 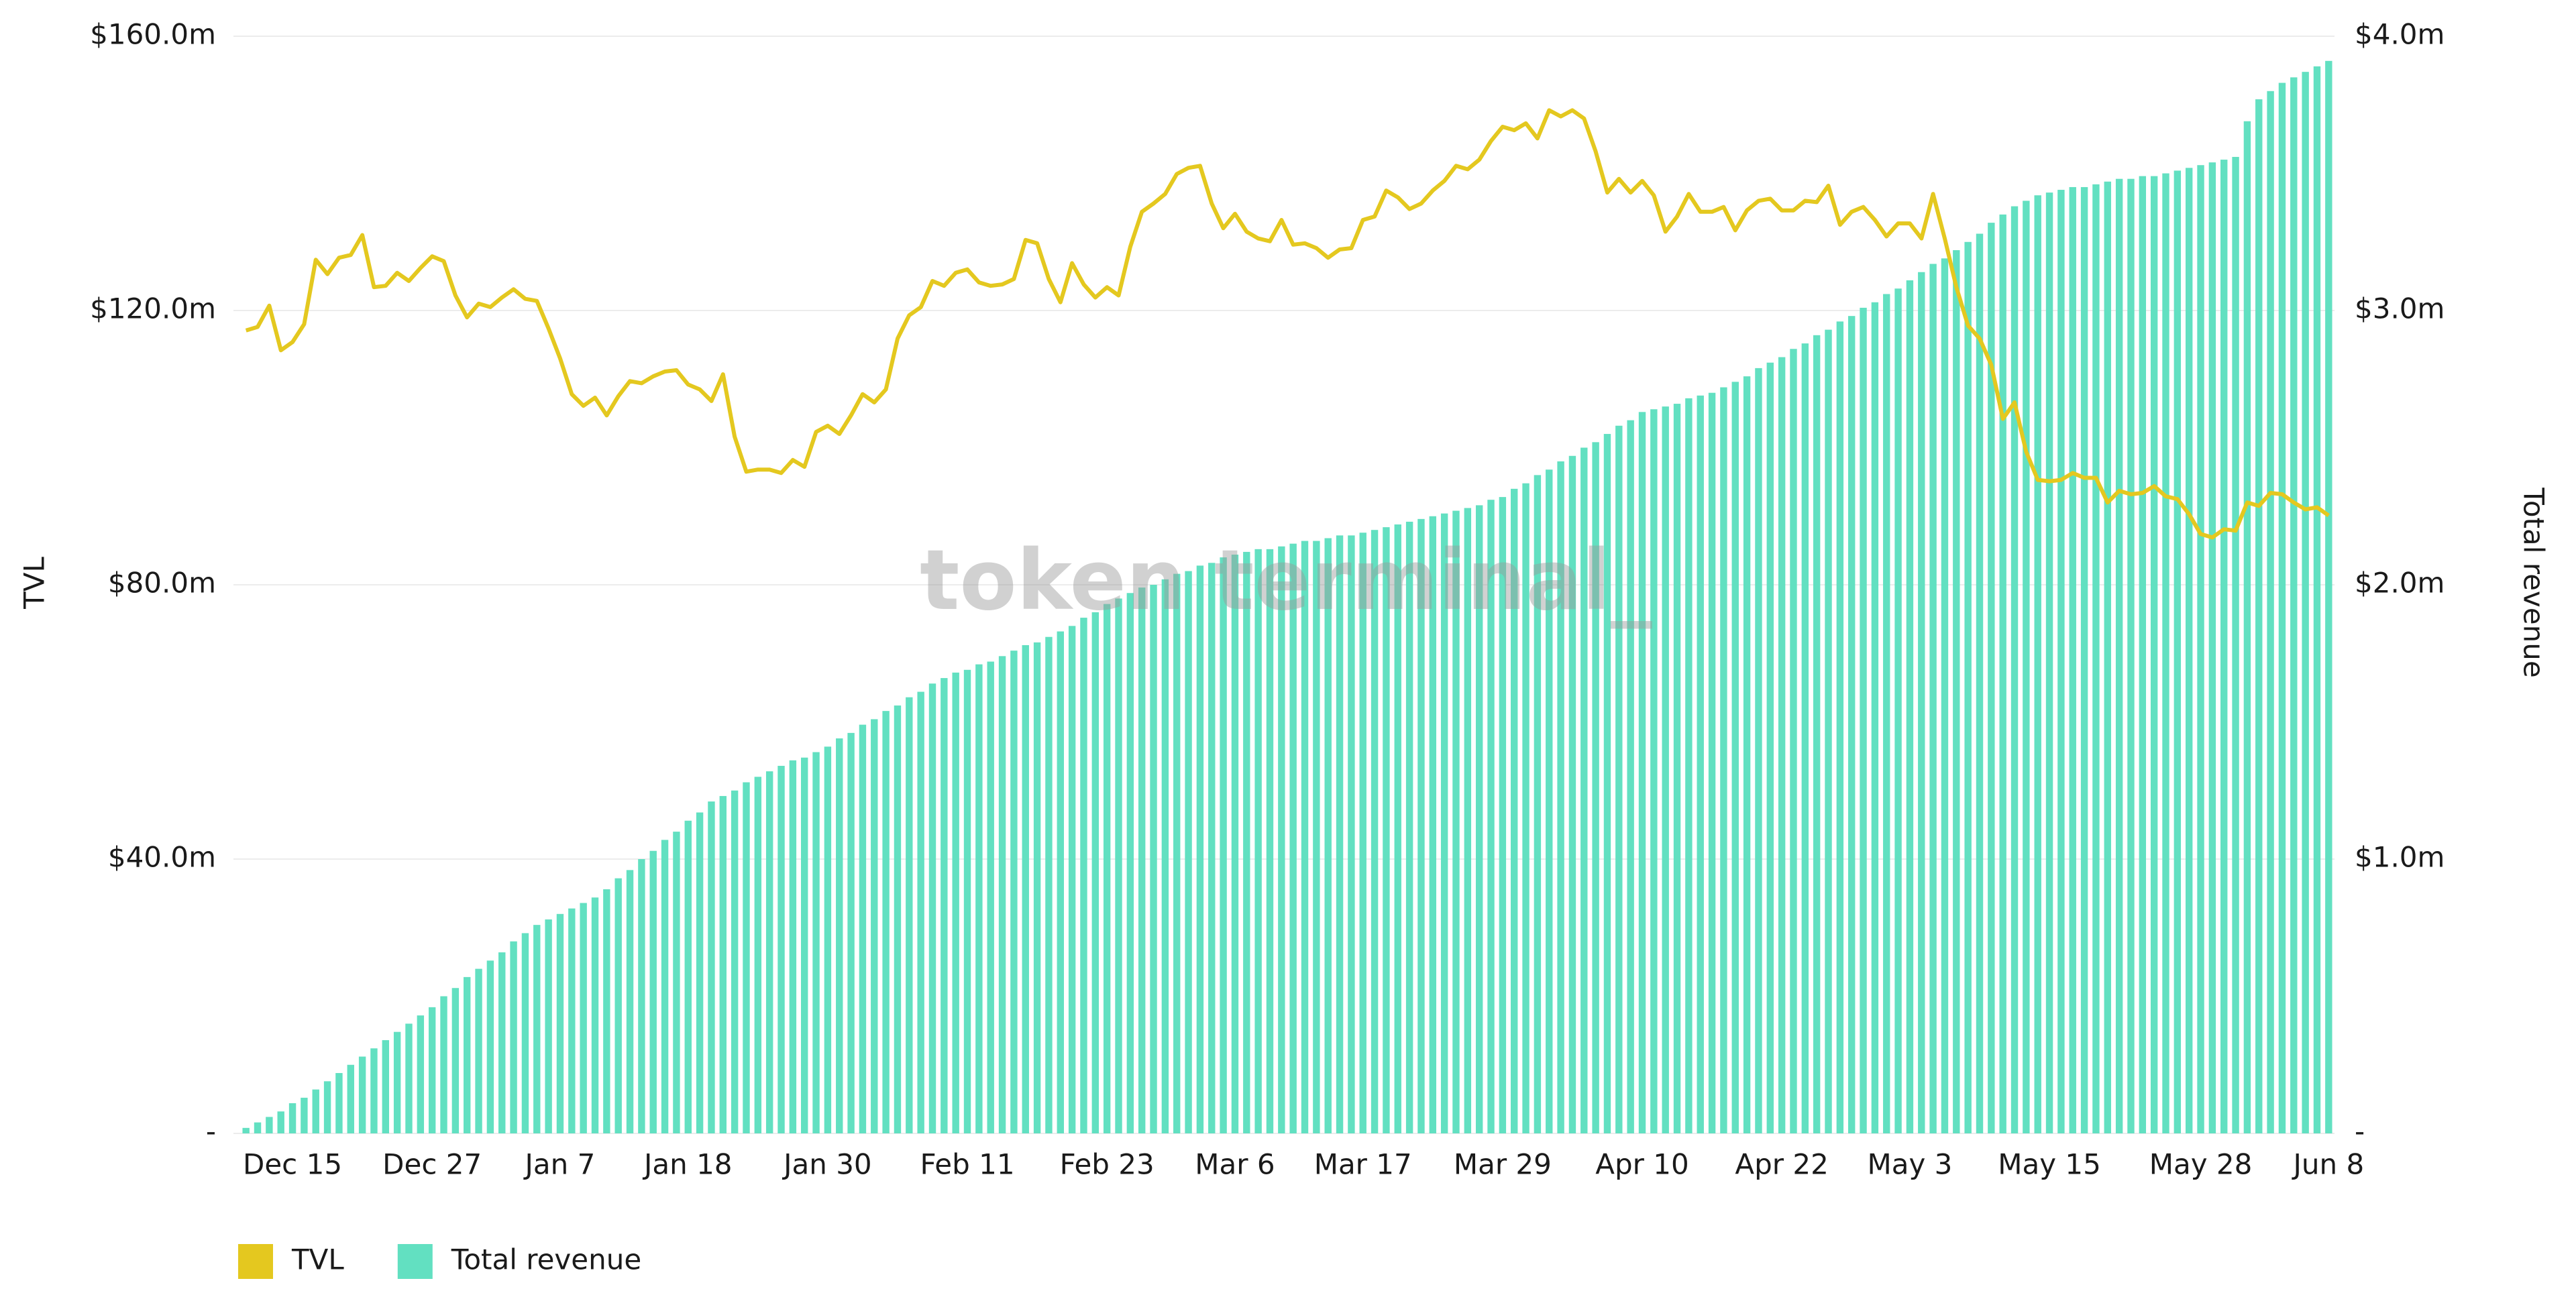 I want to click on y-tick-label: $40.0m, so click(x=162, y=857).